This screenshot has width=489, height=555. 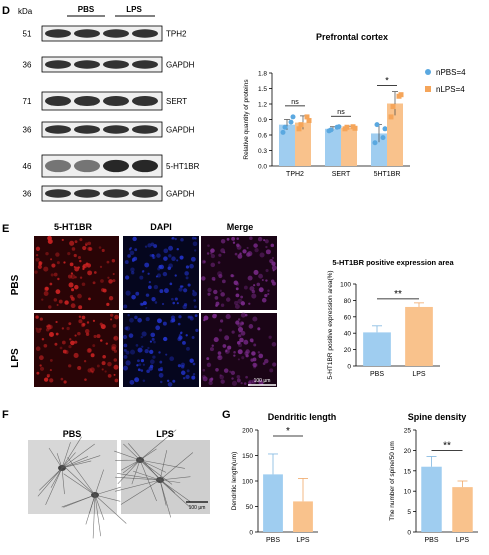 I want to click on blot-mw: 51, so click(x=27, y=34).